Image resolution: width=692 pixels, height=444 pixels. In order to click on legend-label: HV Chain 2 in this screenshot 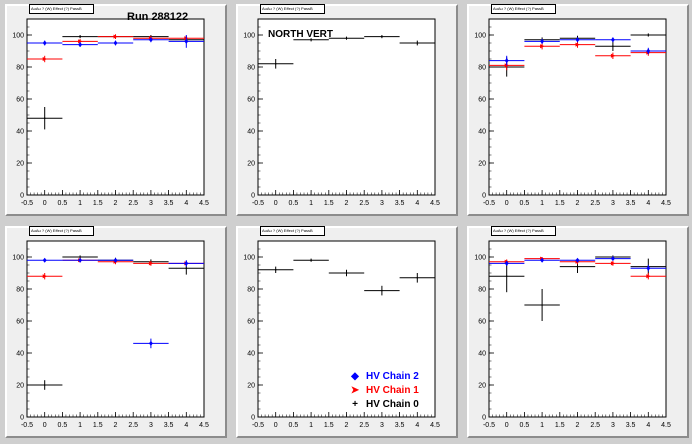, I will do `click(392, 376)`.